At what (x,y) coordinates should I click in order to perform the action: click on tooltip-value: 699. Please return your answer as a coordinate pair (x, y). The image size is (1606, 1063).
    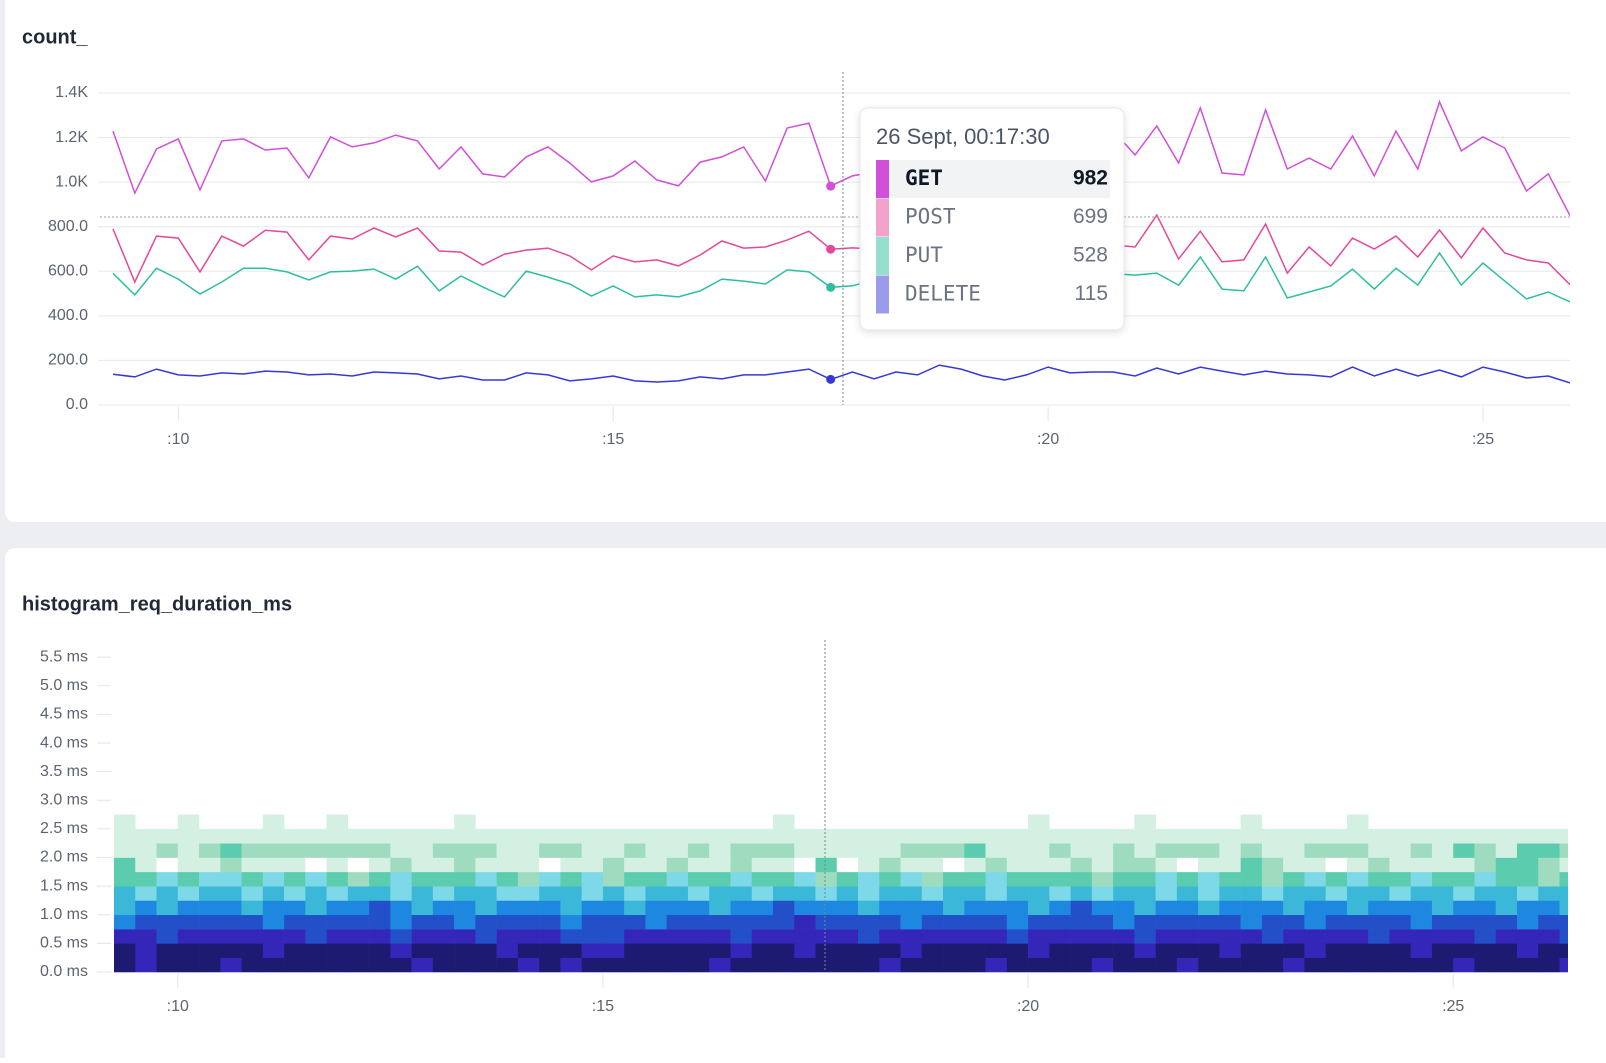
    Looking at the image, I should click on (1090, 216).